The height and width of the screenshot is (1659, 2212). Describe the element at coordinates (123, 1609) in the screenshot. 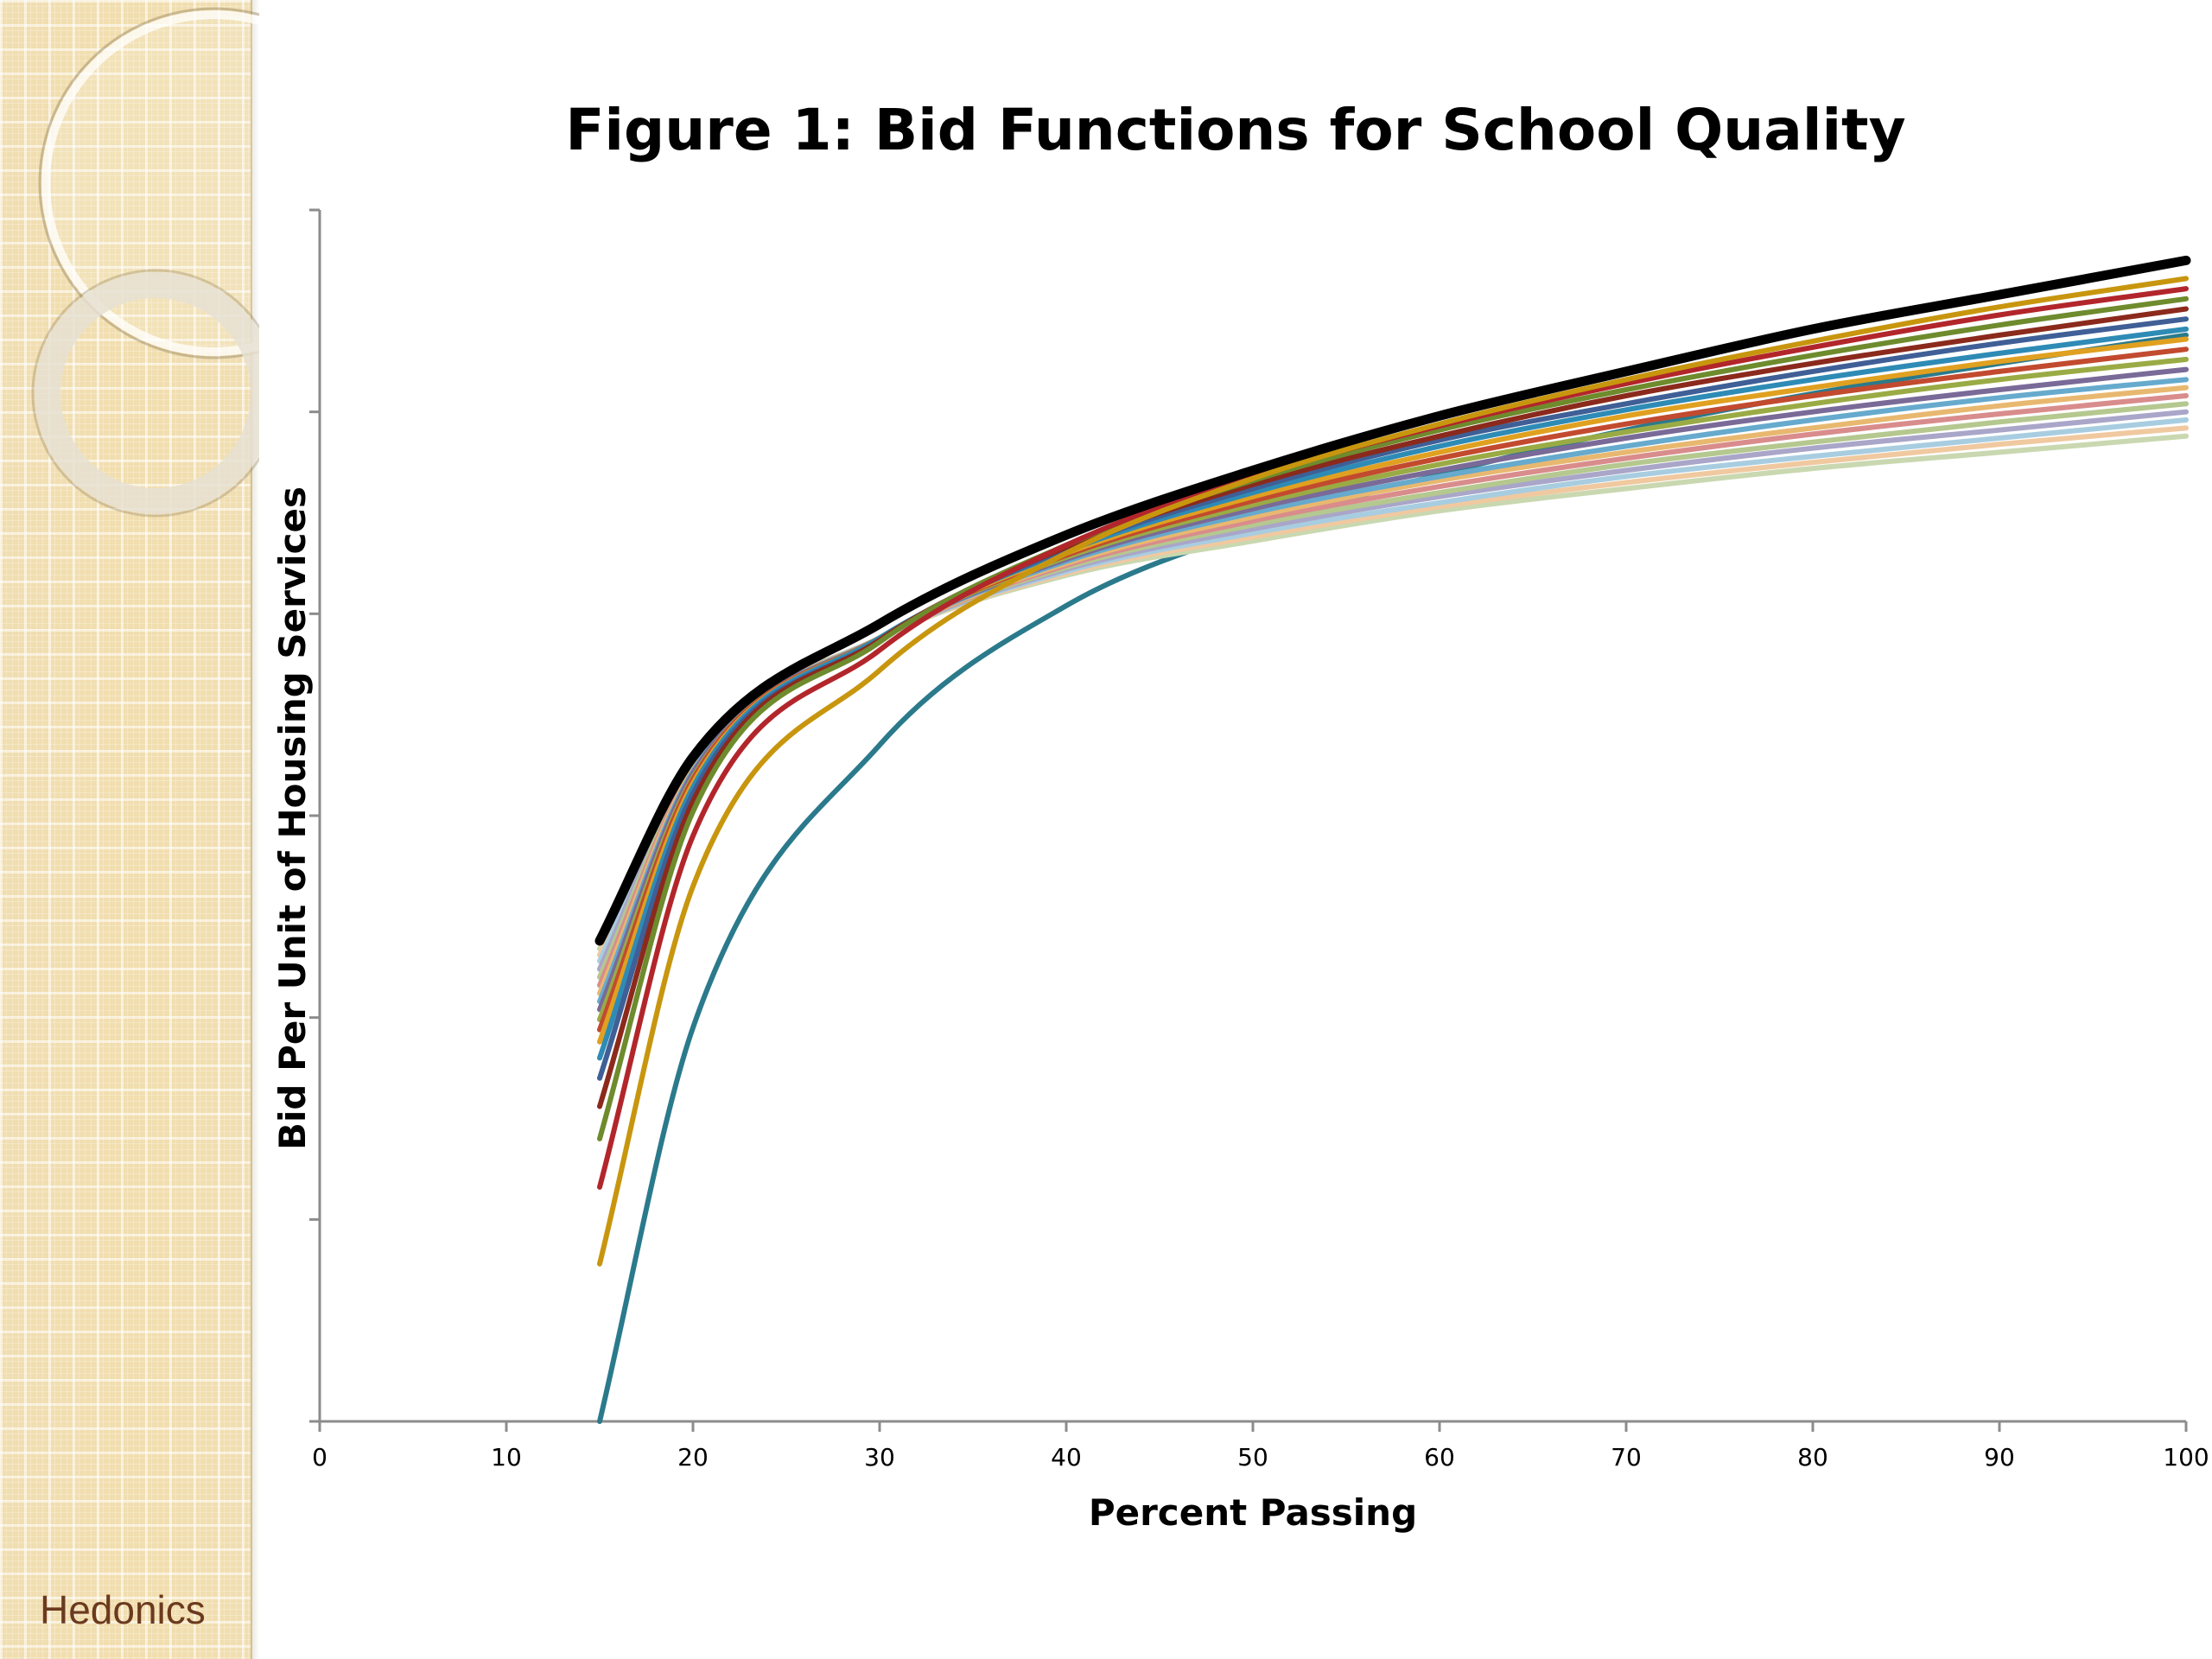

I see `footer-label: Hedonics` at that location.